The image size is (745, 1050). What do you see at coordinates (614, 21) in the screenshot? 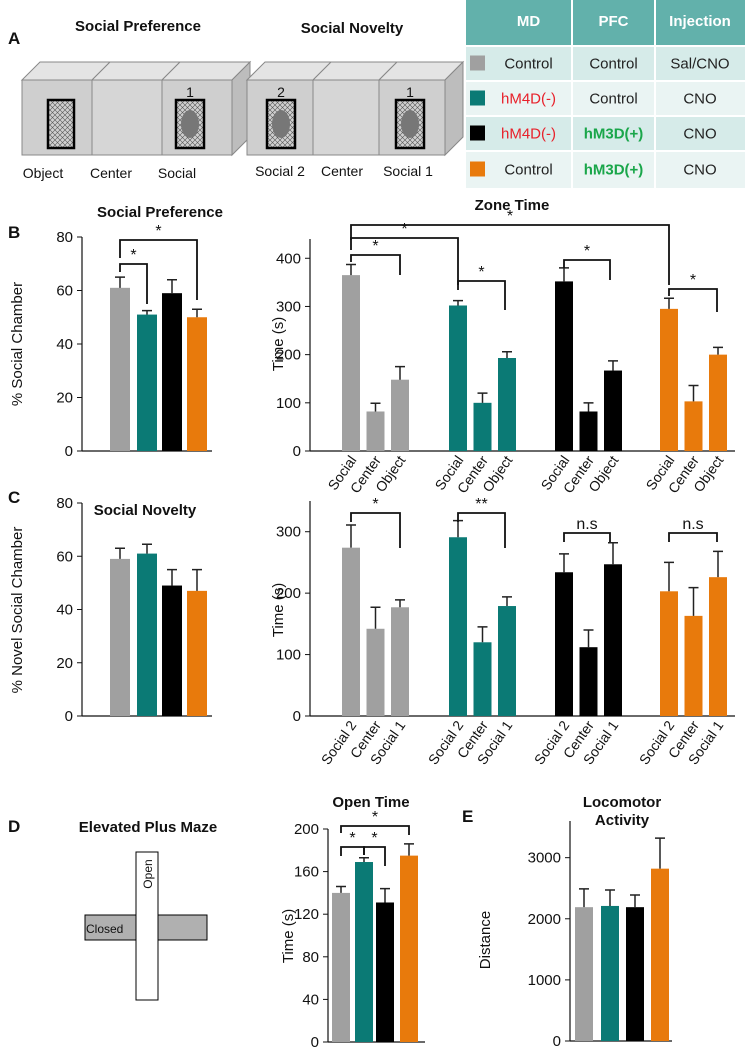
I see `table-header: PFC` at bounding box center [614, 21].